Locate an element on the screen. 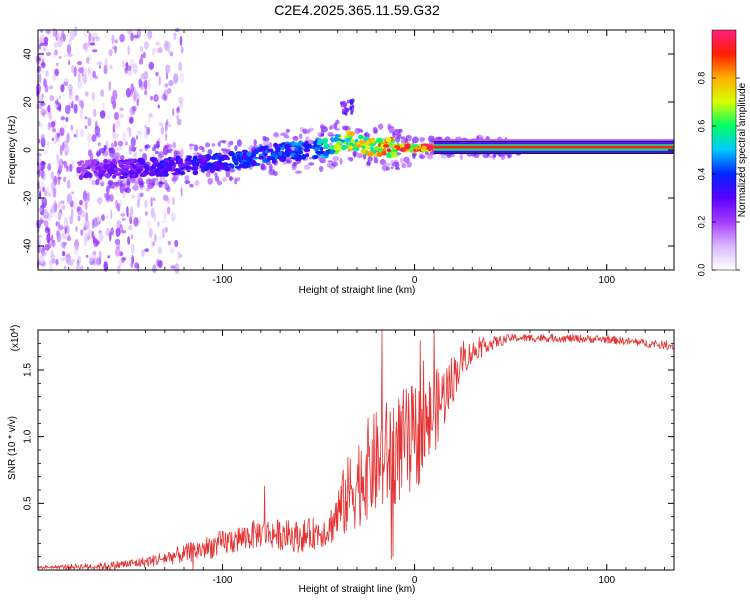 The height and width of the screenshot is (600, 750). x-tick-label: 0 is located at coordinates (415, 580).